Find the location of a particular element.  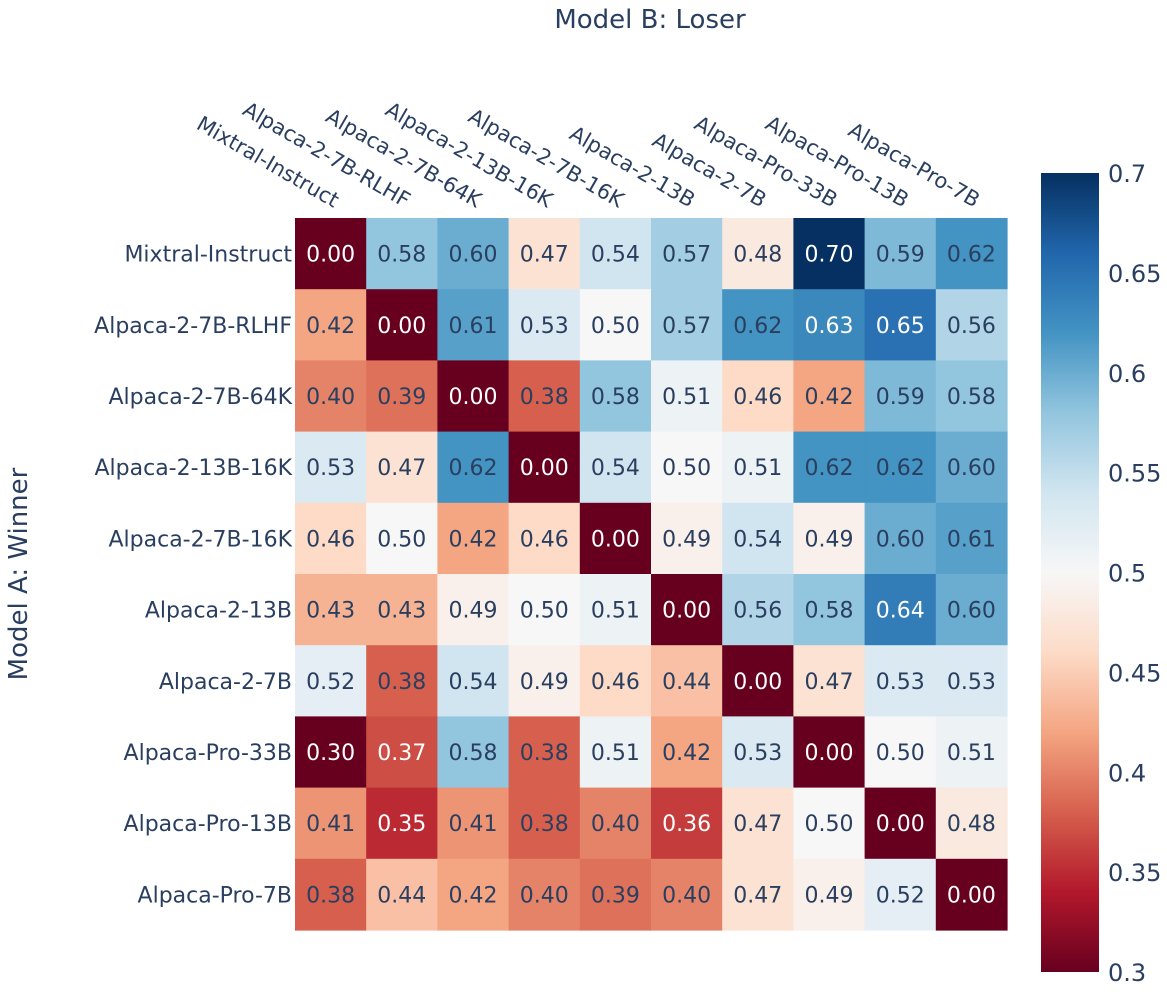

cell-value: 0.51 is located at coordinates (757, 468).